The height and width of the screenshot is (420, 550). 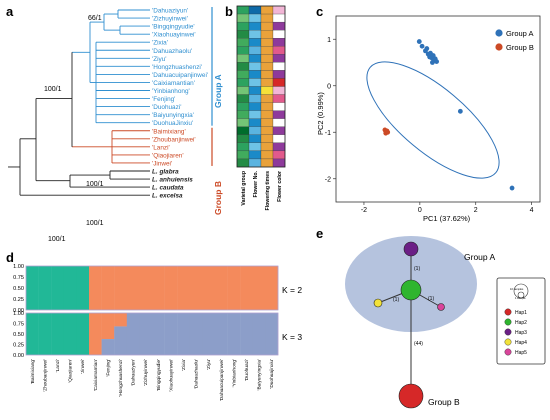 What do you see at coordinates (161, 147) in the screenshot?
I see `tip-label: 'Lanzi'` at bounding box center [161, 147].